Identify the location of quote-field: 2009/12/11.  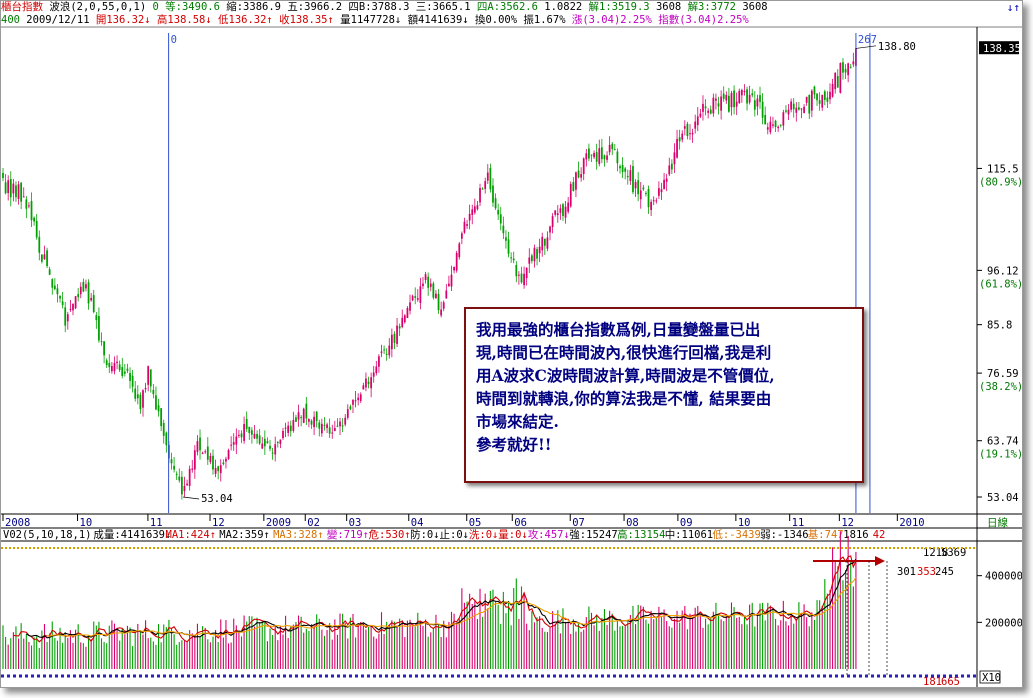
(61, 20).